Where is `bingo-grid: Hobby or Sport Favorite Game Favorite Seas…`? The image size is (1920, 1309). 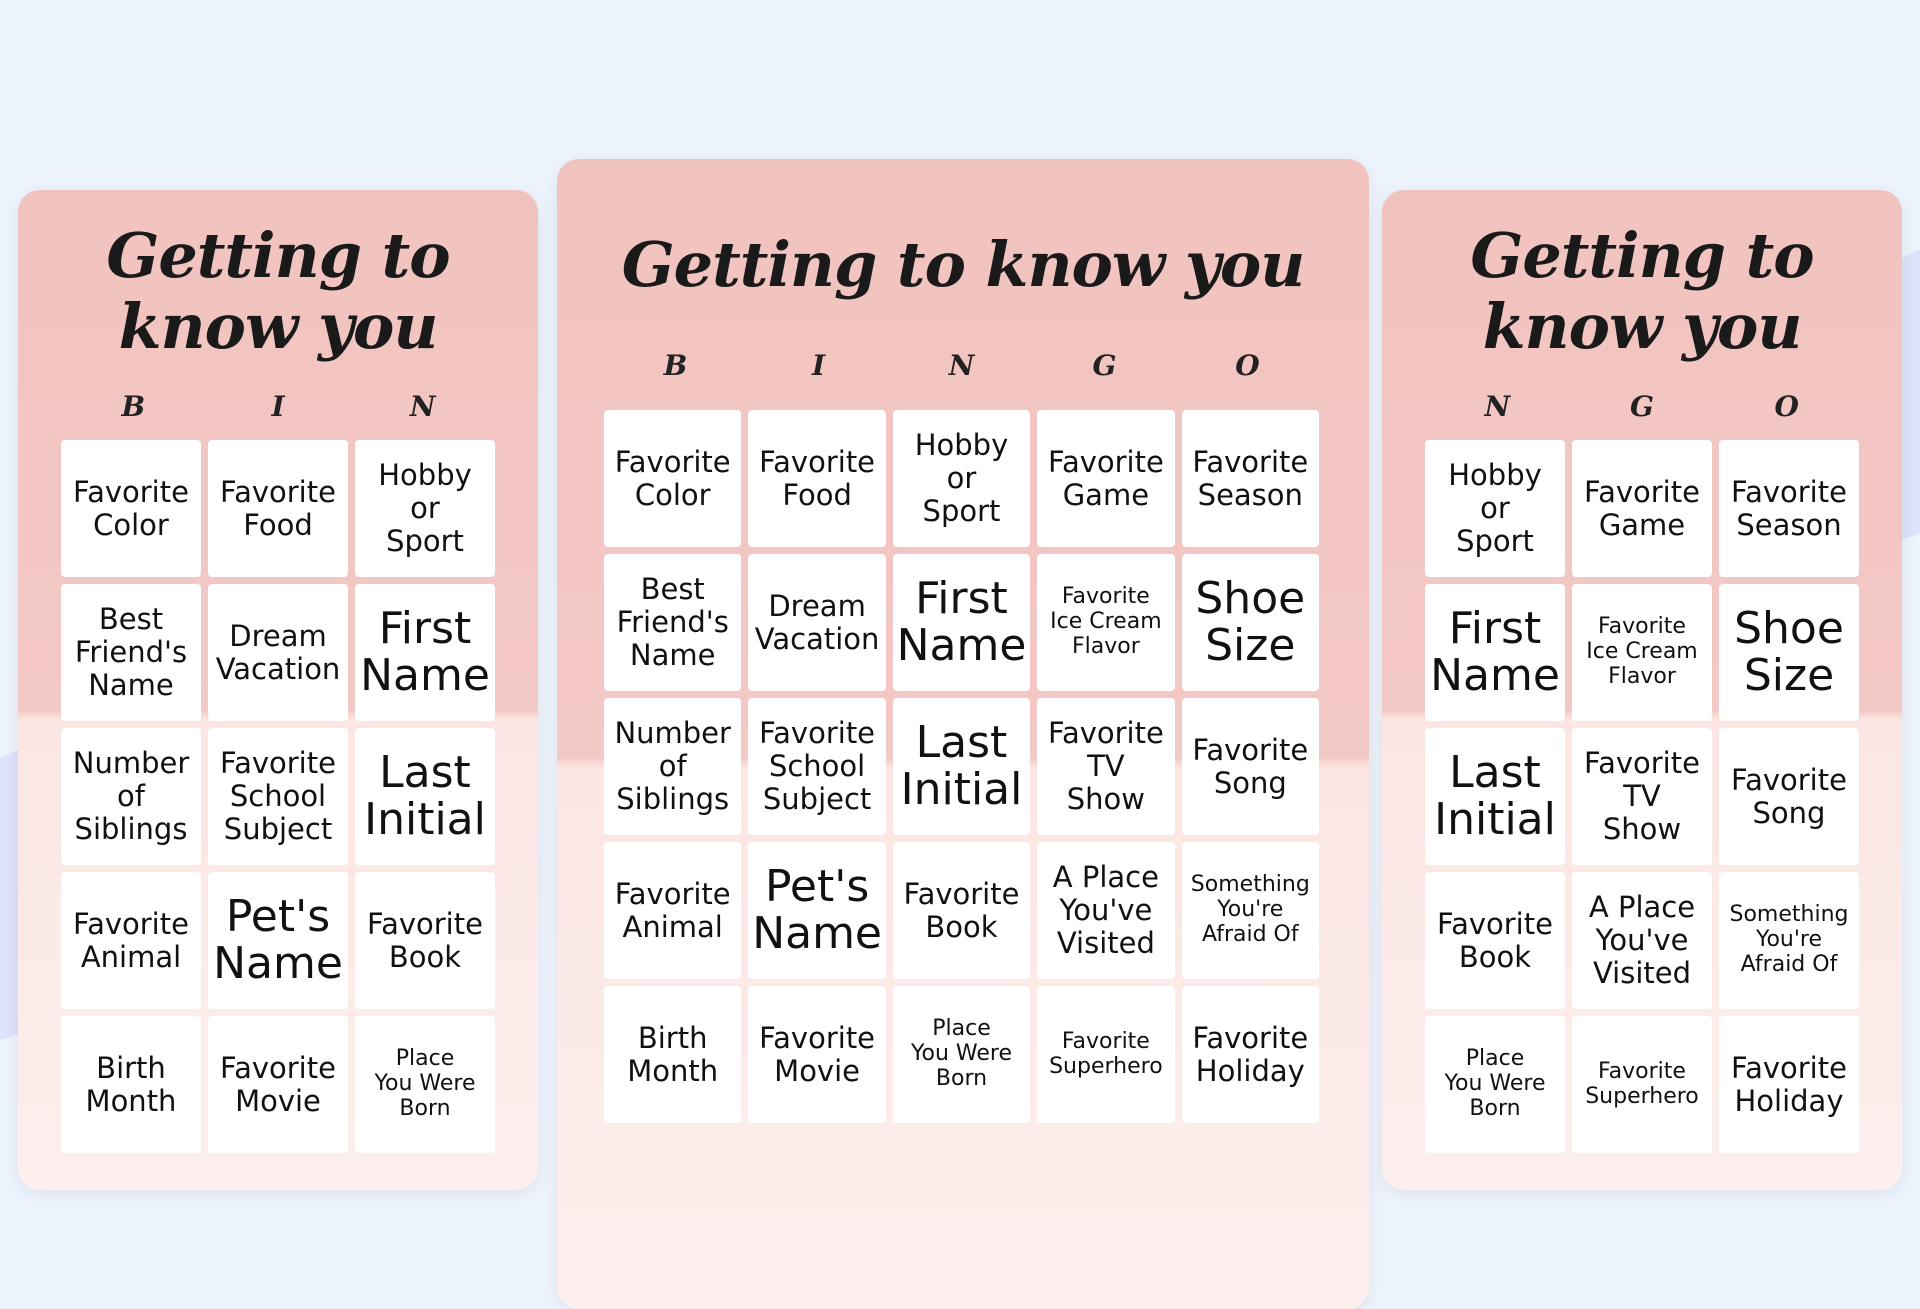 bingo-grid: Hobby or Sport Favorite Game Favorite Seas… is located at coordinates (1642, 796).